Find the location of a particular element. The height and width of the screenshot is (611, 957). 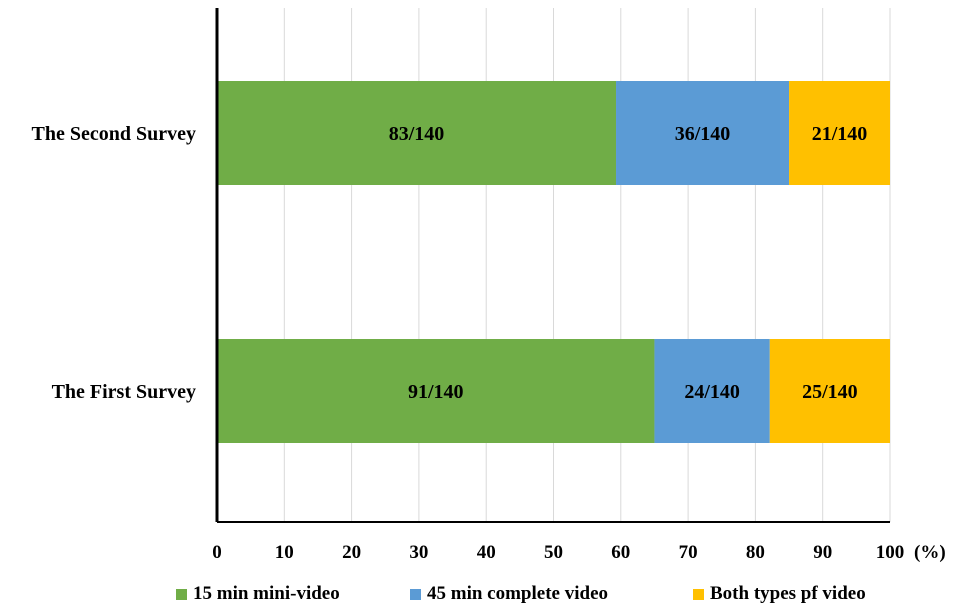

x-tick-label: 0 is located at coordinates (217, 552).